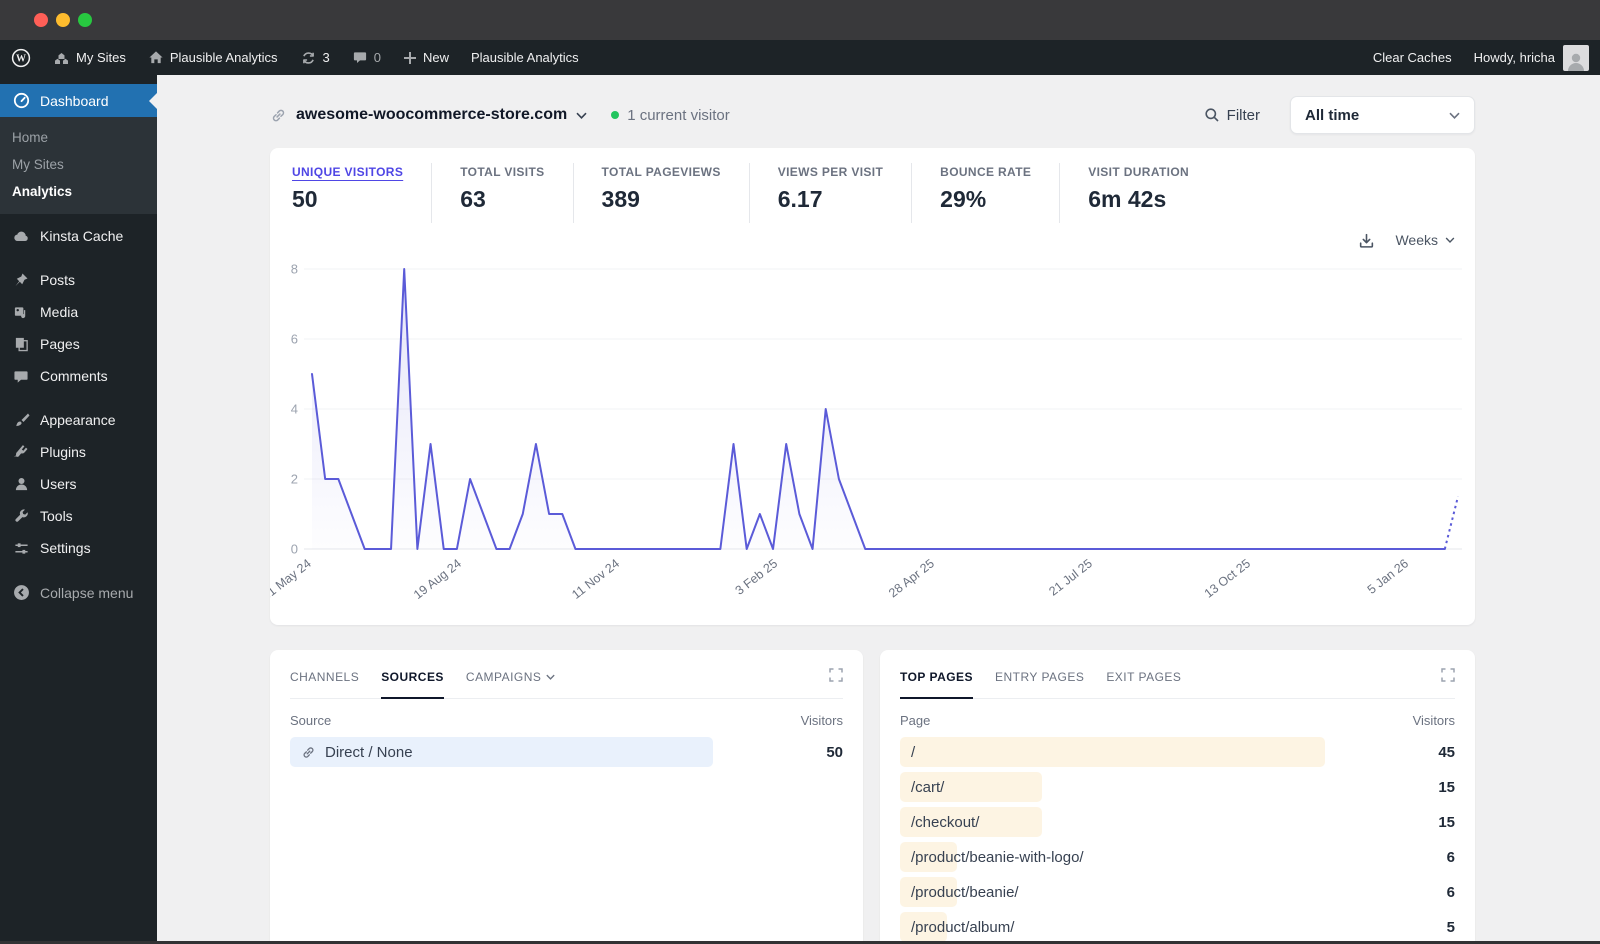 Image resolution: width=1600 pixels, height=944 pixels. What do you see at coordinates (156, 57) in the screenshot?
I see `home-icon` at bounding box center [156, 57].